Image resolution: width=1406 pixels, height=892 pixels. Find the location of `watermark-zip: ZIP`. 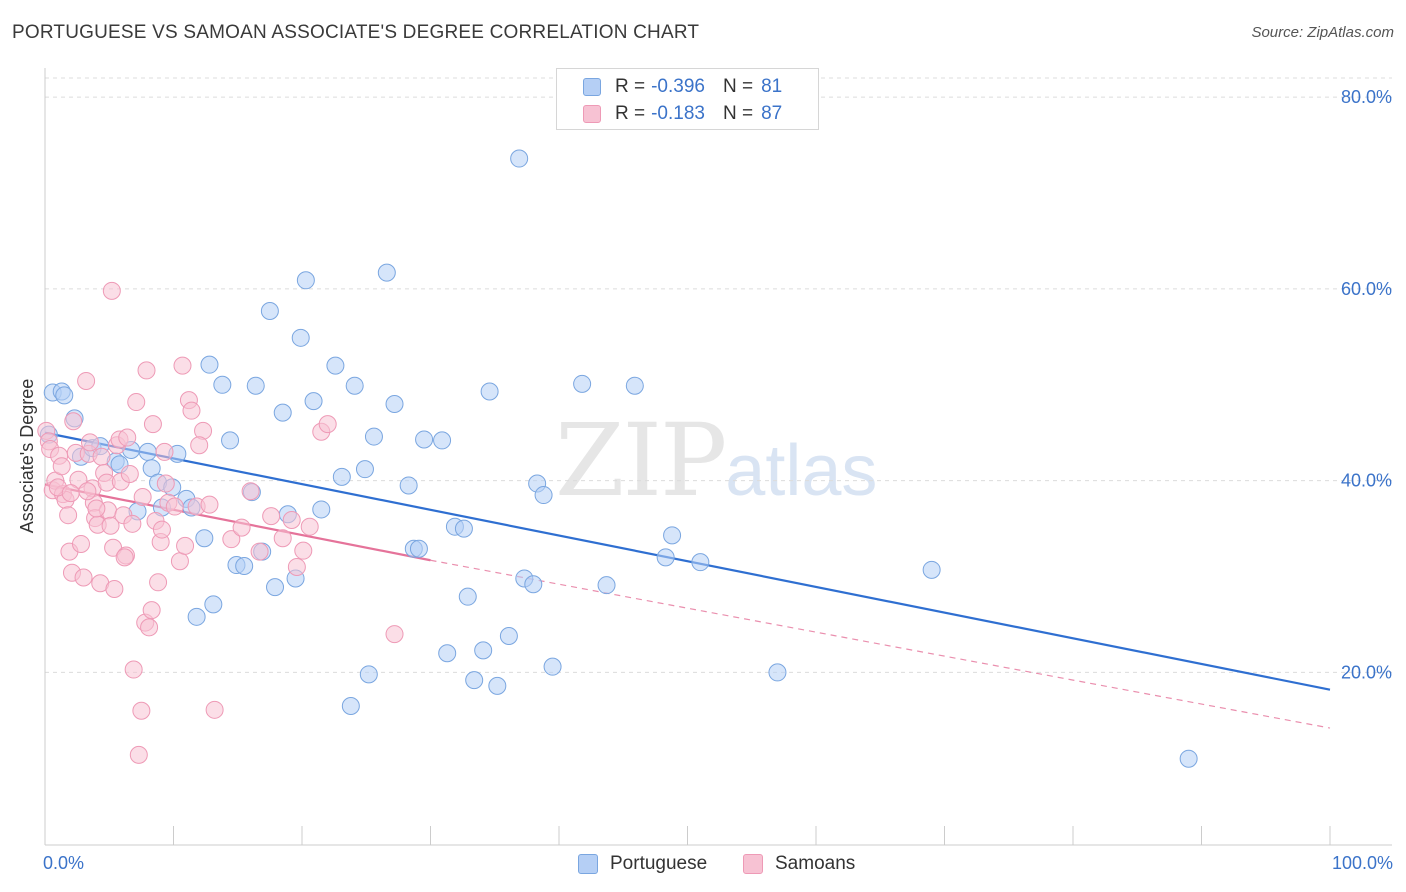

watermark-zip: ZIP is located at coordinates (641, 460).